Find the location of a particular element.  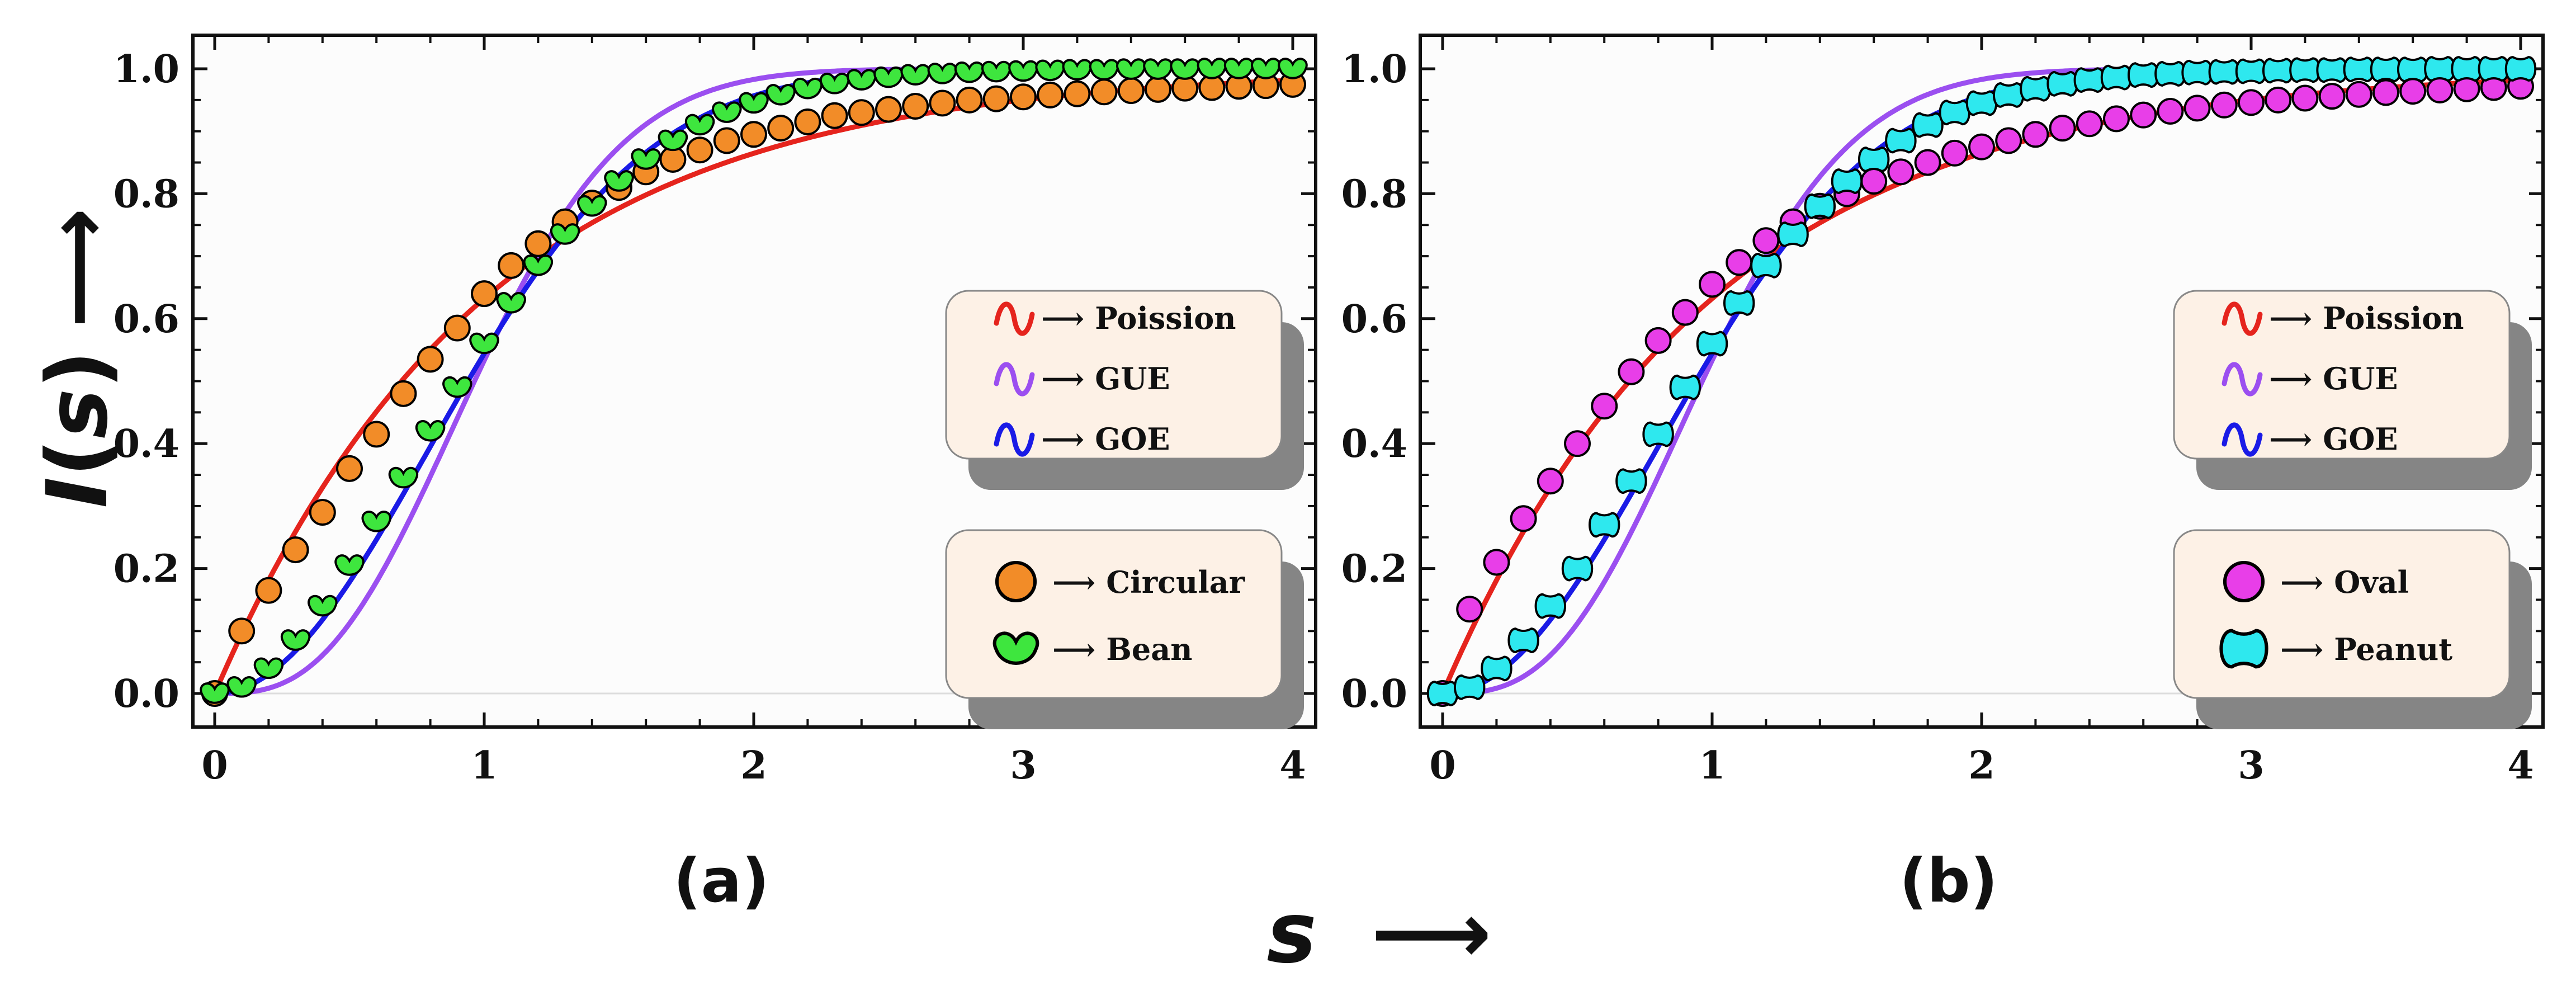

legend-shapes-box is located at coordinates (2342, 614).